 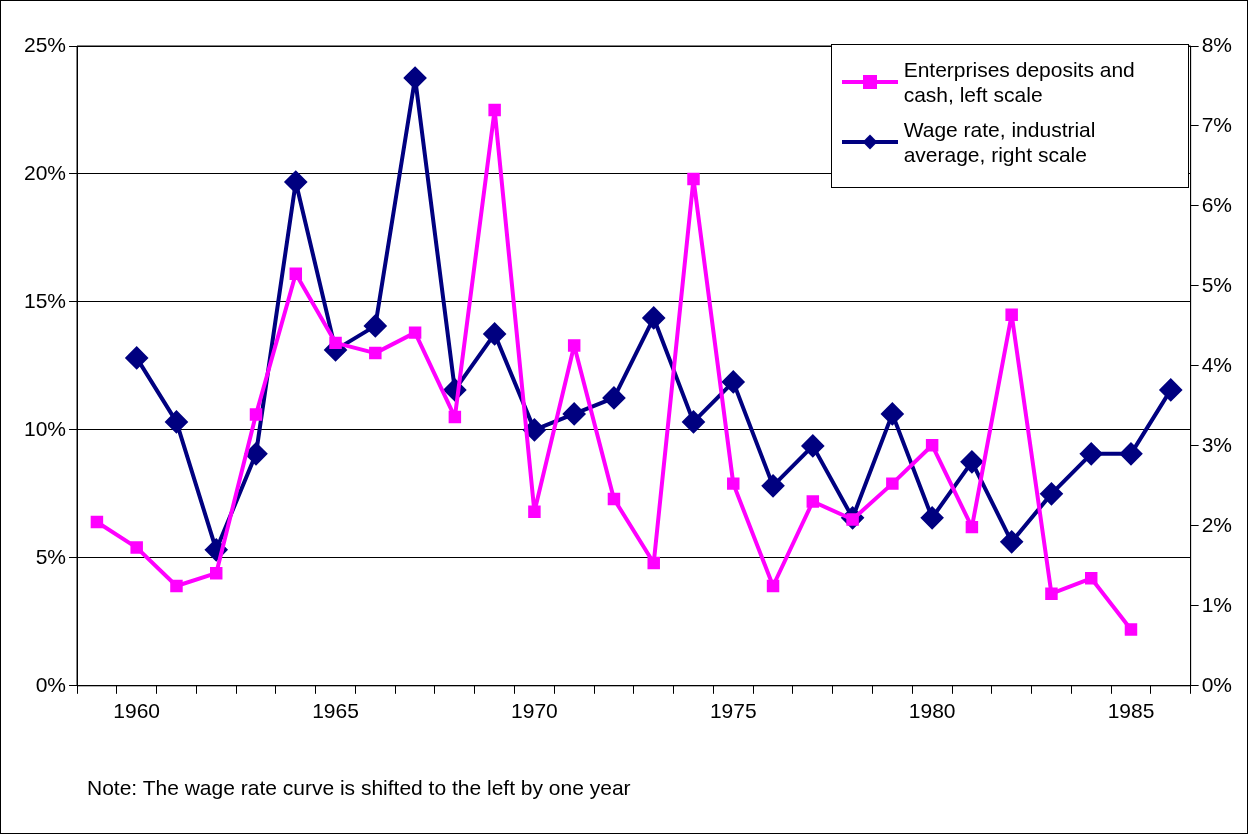 What do you see at coordinates (1217, 604) in the screenshot?
I see `y2-tick-label: 1%` at bounding box center [1217, 604].